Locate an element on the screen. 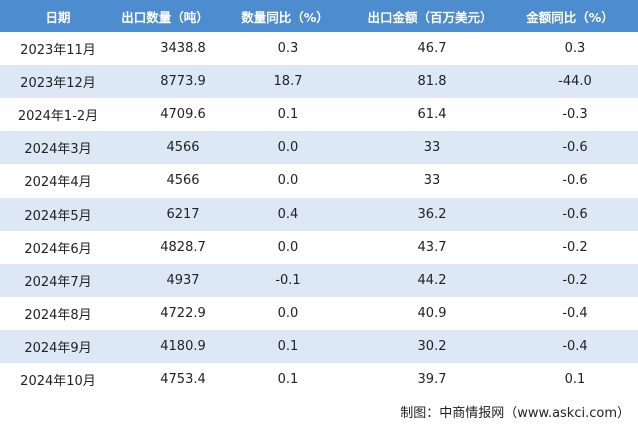 The image size is (638, 430). table-cell: 2023年11月 is located at coordinates (58, 50).